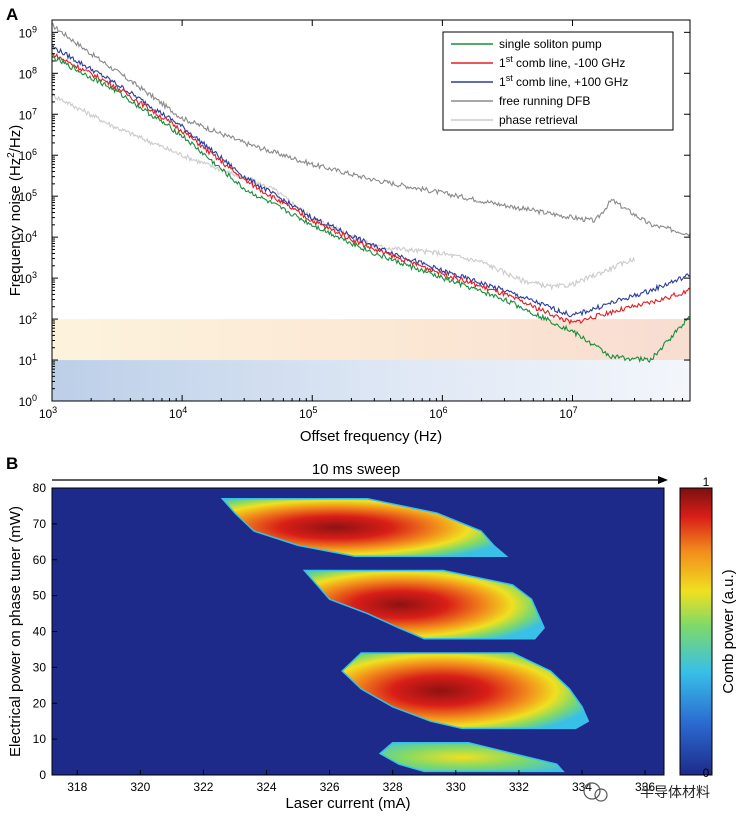 This screenshot has height=819, width=748. What do you see at coordinates (40, 524) in the screenshot?
I see `heatmap-y-tick-label: 70` at bounding box center [40, 524].